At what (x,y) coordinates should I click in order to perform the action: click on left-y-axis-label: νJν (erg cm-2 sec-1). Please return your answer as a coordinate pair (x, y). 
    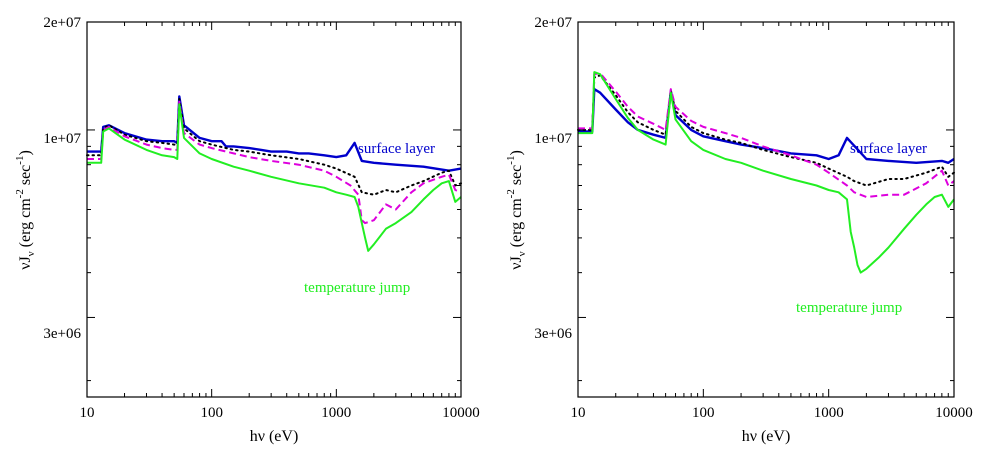
    Looking at the image, I should click on (25, 210).